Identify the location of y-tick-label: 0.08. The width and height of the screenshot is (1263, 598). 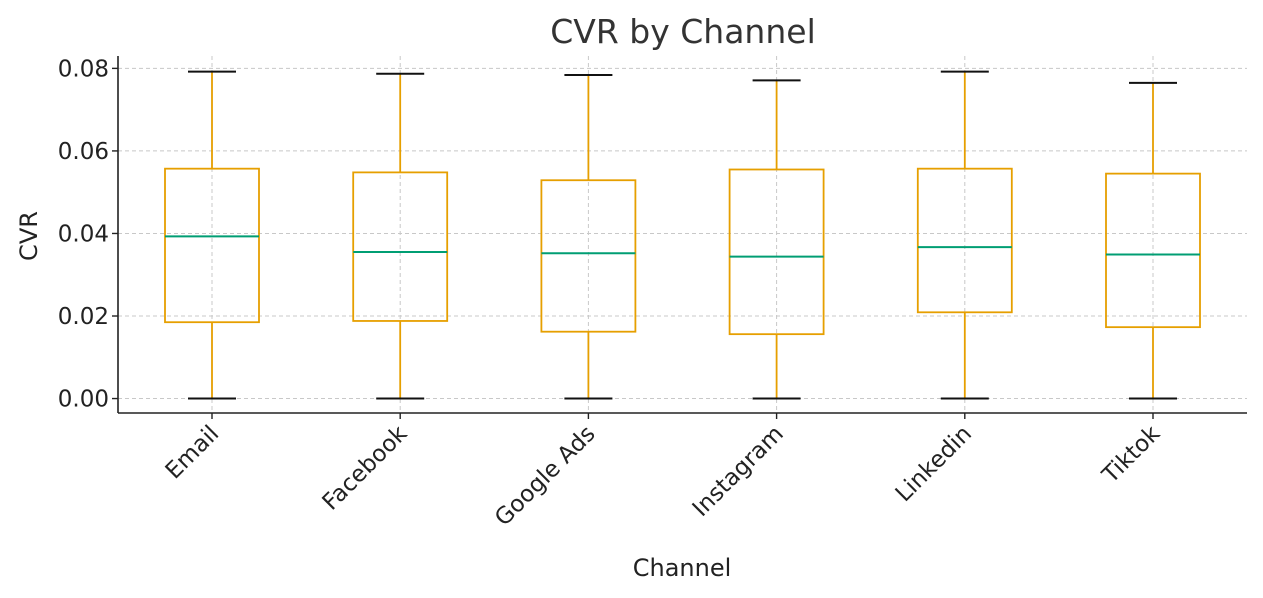
(83, 69).